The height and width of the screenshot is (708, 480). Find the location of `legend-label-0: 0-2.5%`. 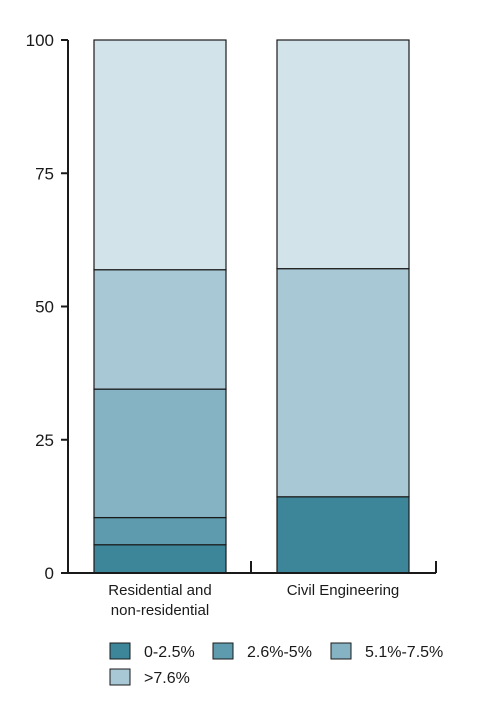

legend-label-0: 0-2.5% is located at coordinates (169, 652).